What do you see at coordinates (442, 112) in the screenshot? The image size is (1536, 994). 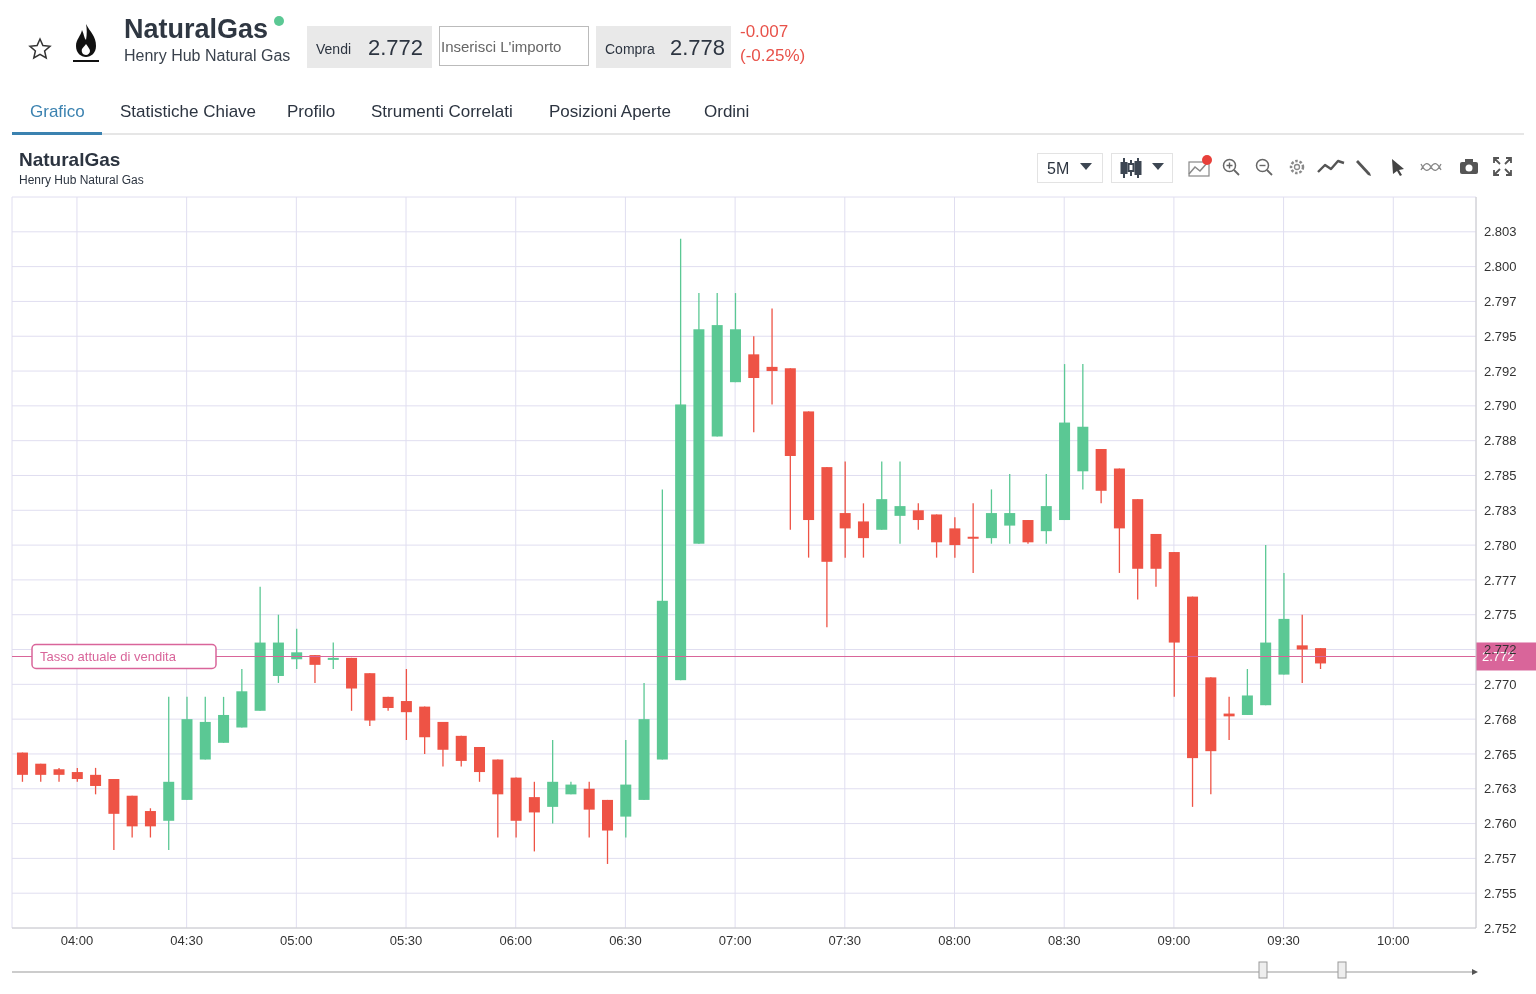 I see `text: Strumenti Correlati` at bounding box center [442, 112].